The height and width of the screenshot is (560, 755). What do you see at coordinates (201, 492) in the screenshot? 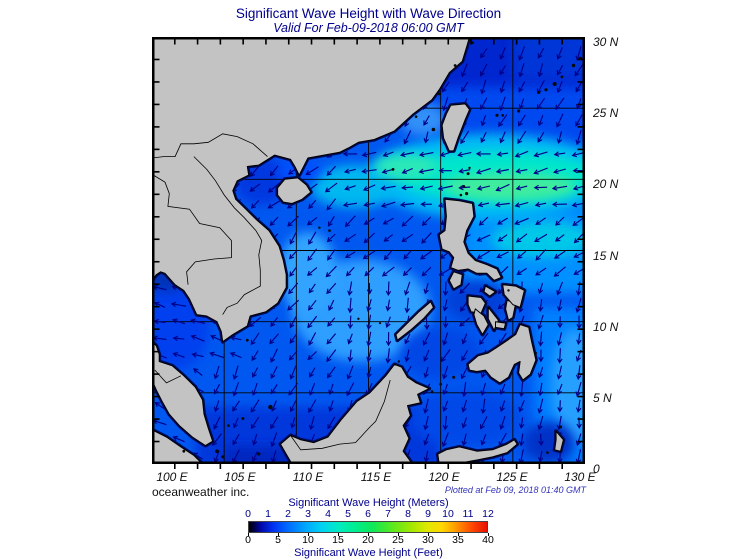
I see `credit-text: oceanweather inc.` at bounding box center [201, 492].